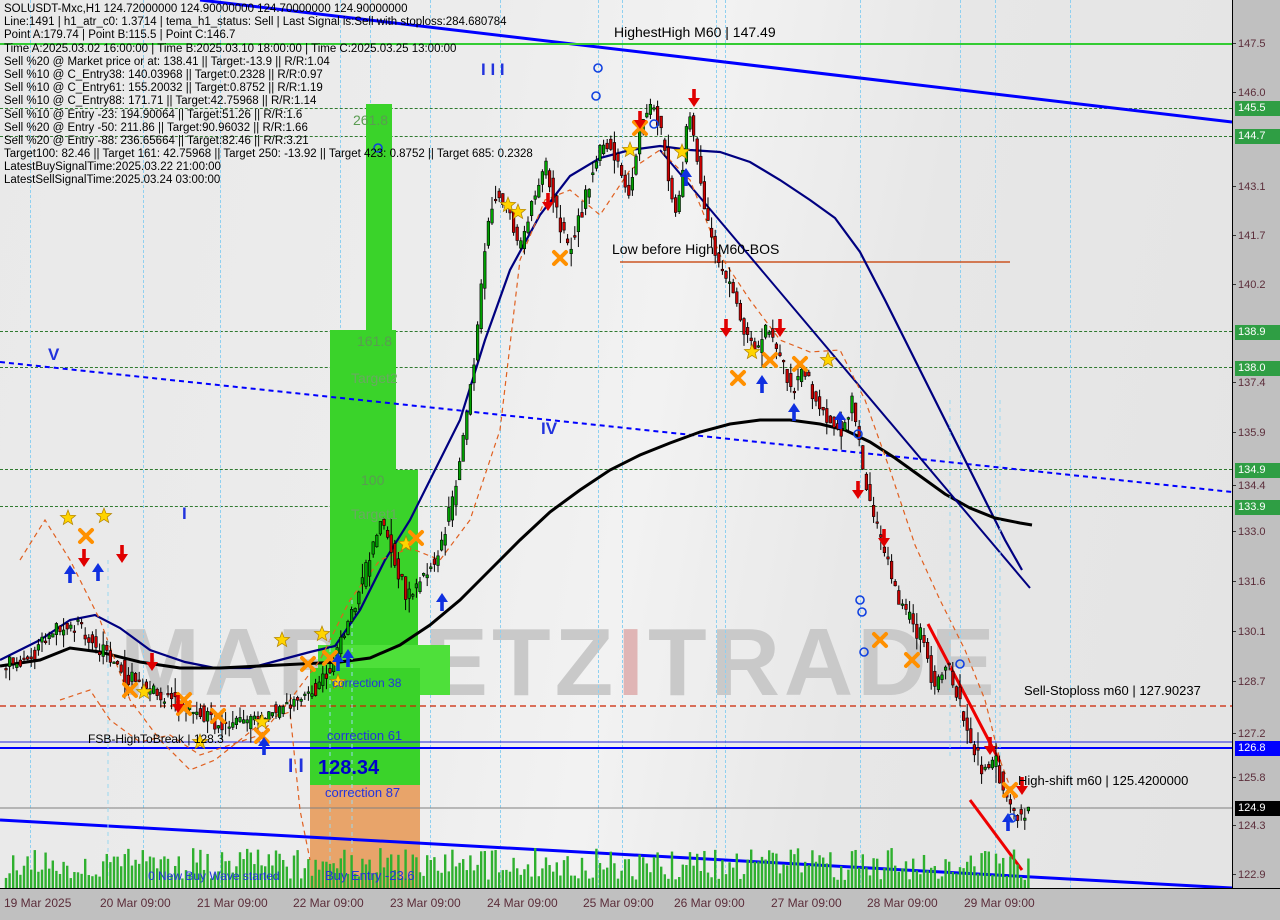 This screenshot has height=920, width=1280. What do you see at coordinates (1256, 285) in the screenshot?
I see `price-tick: 140.2` at bounding box center [1256, 285].